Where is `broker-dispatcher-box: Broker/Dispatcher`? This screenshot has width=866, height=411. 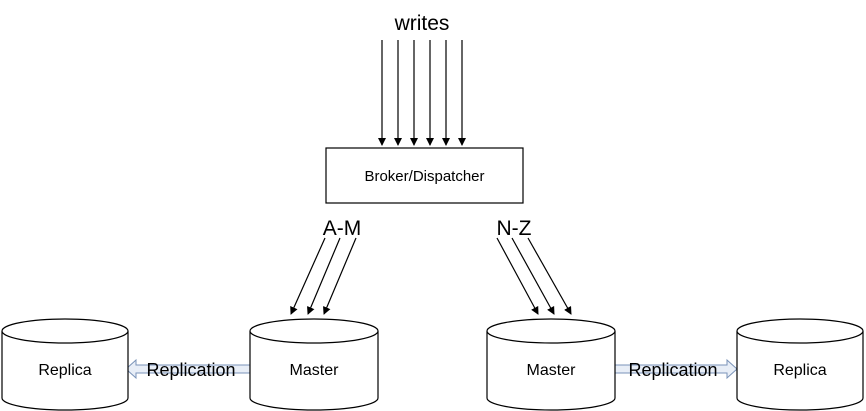
broker-dispatcher-box: Broker/Dispatcher is located at coordinates (424, 175).